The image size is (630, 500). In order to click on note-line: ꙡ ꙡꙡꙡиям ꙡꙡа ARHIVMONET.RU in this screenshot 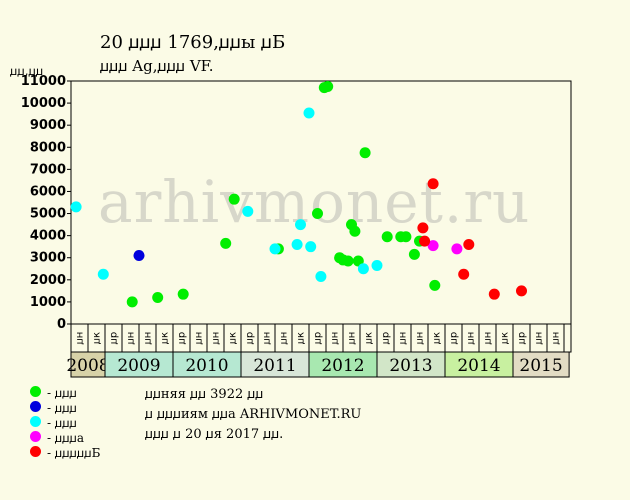, I will do `click(253, 414)`.